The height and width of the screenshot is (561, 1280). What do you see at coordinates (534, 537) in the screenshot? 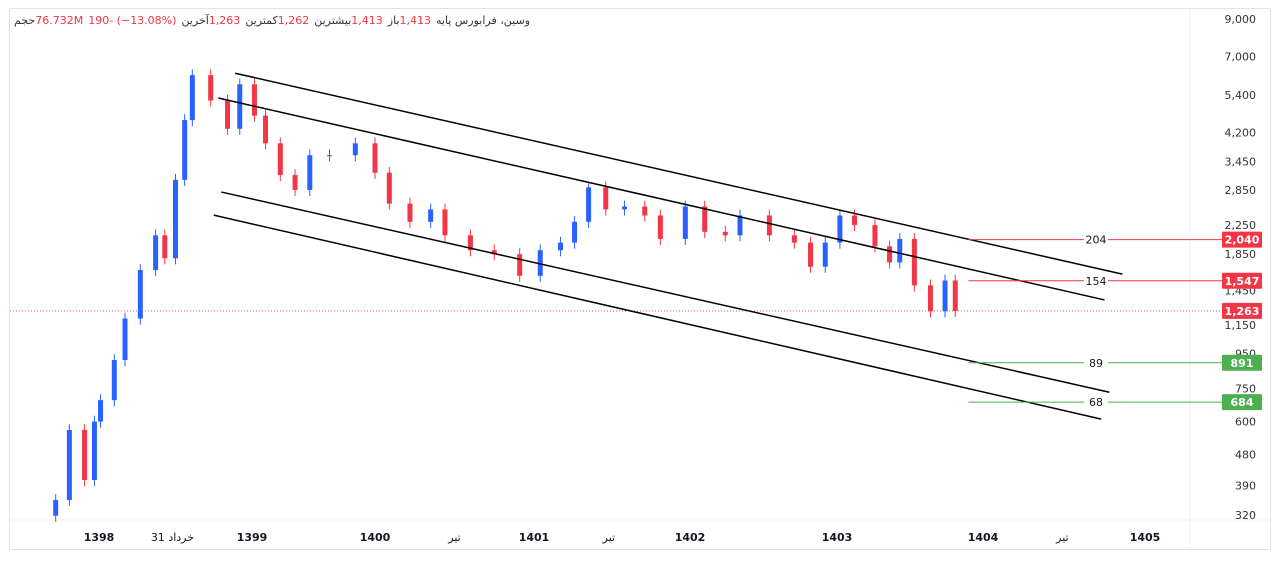
I see `x-tick-label: 1401` at bounding box center [534, 537].